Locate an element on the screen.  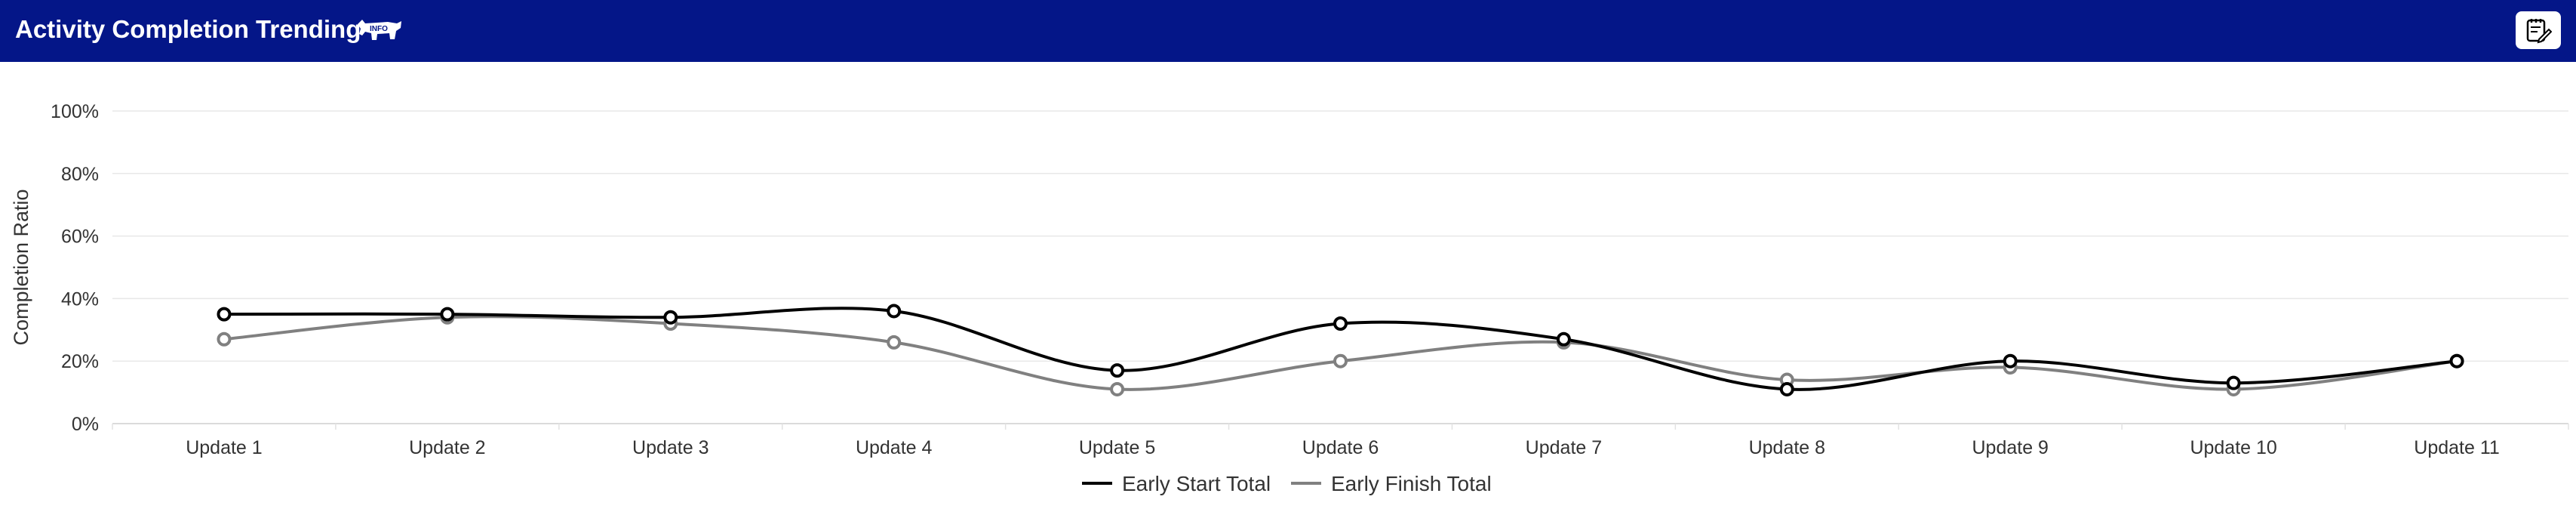
x-tick-label: Update 4 is located at coordinates (894, 447).